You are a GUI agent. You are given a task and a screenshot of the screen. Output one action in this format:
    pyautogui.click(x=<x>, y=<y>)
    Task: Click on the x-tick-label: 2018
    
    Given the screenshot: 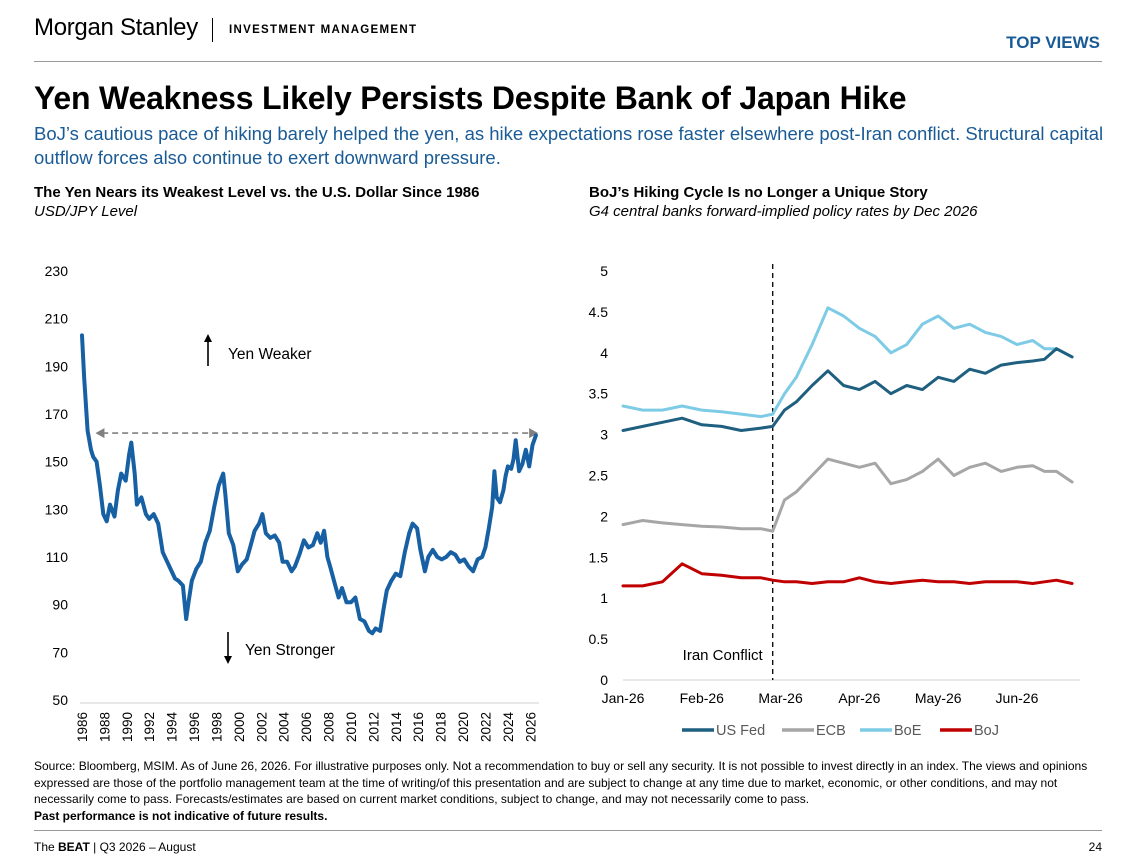 What is the action you would take?
    pyautogui.click(x=441, y=727)
    